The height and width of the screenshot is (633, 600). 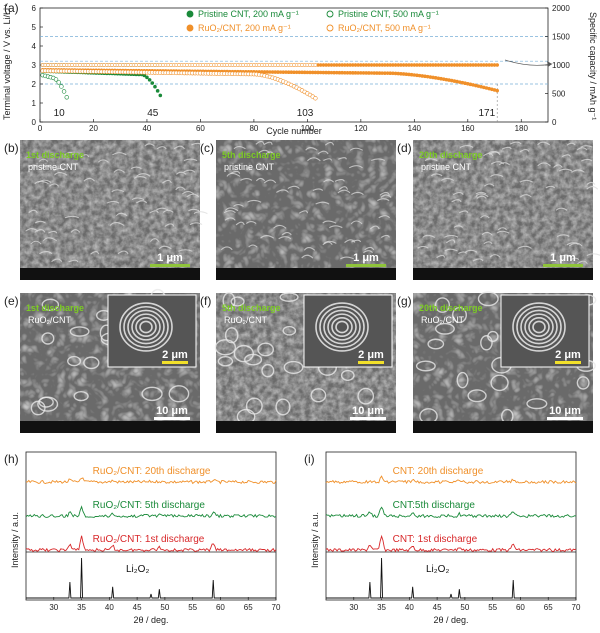 What do you see at coordinates (437, 569) in the screenshot?
I see `reference-label: Li₂O₂` at bounding box center [437, 569].